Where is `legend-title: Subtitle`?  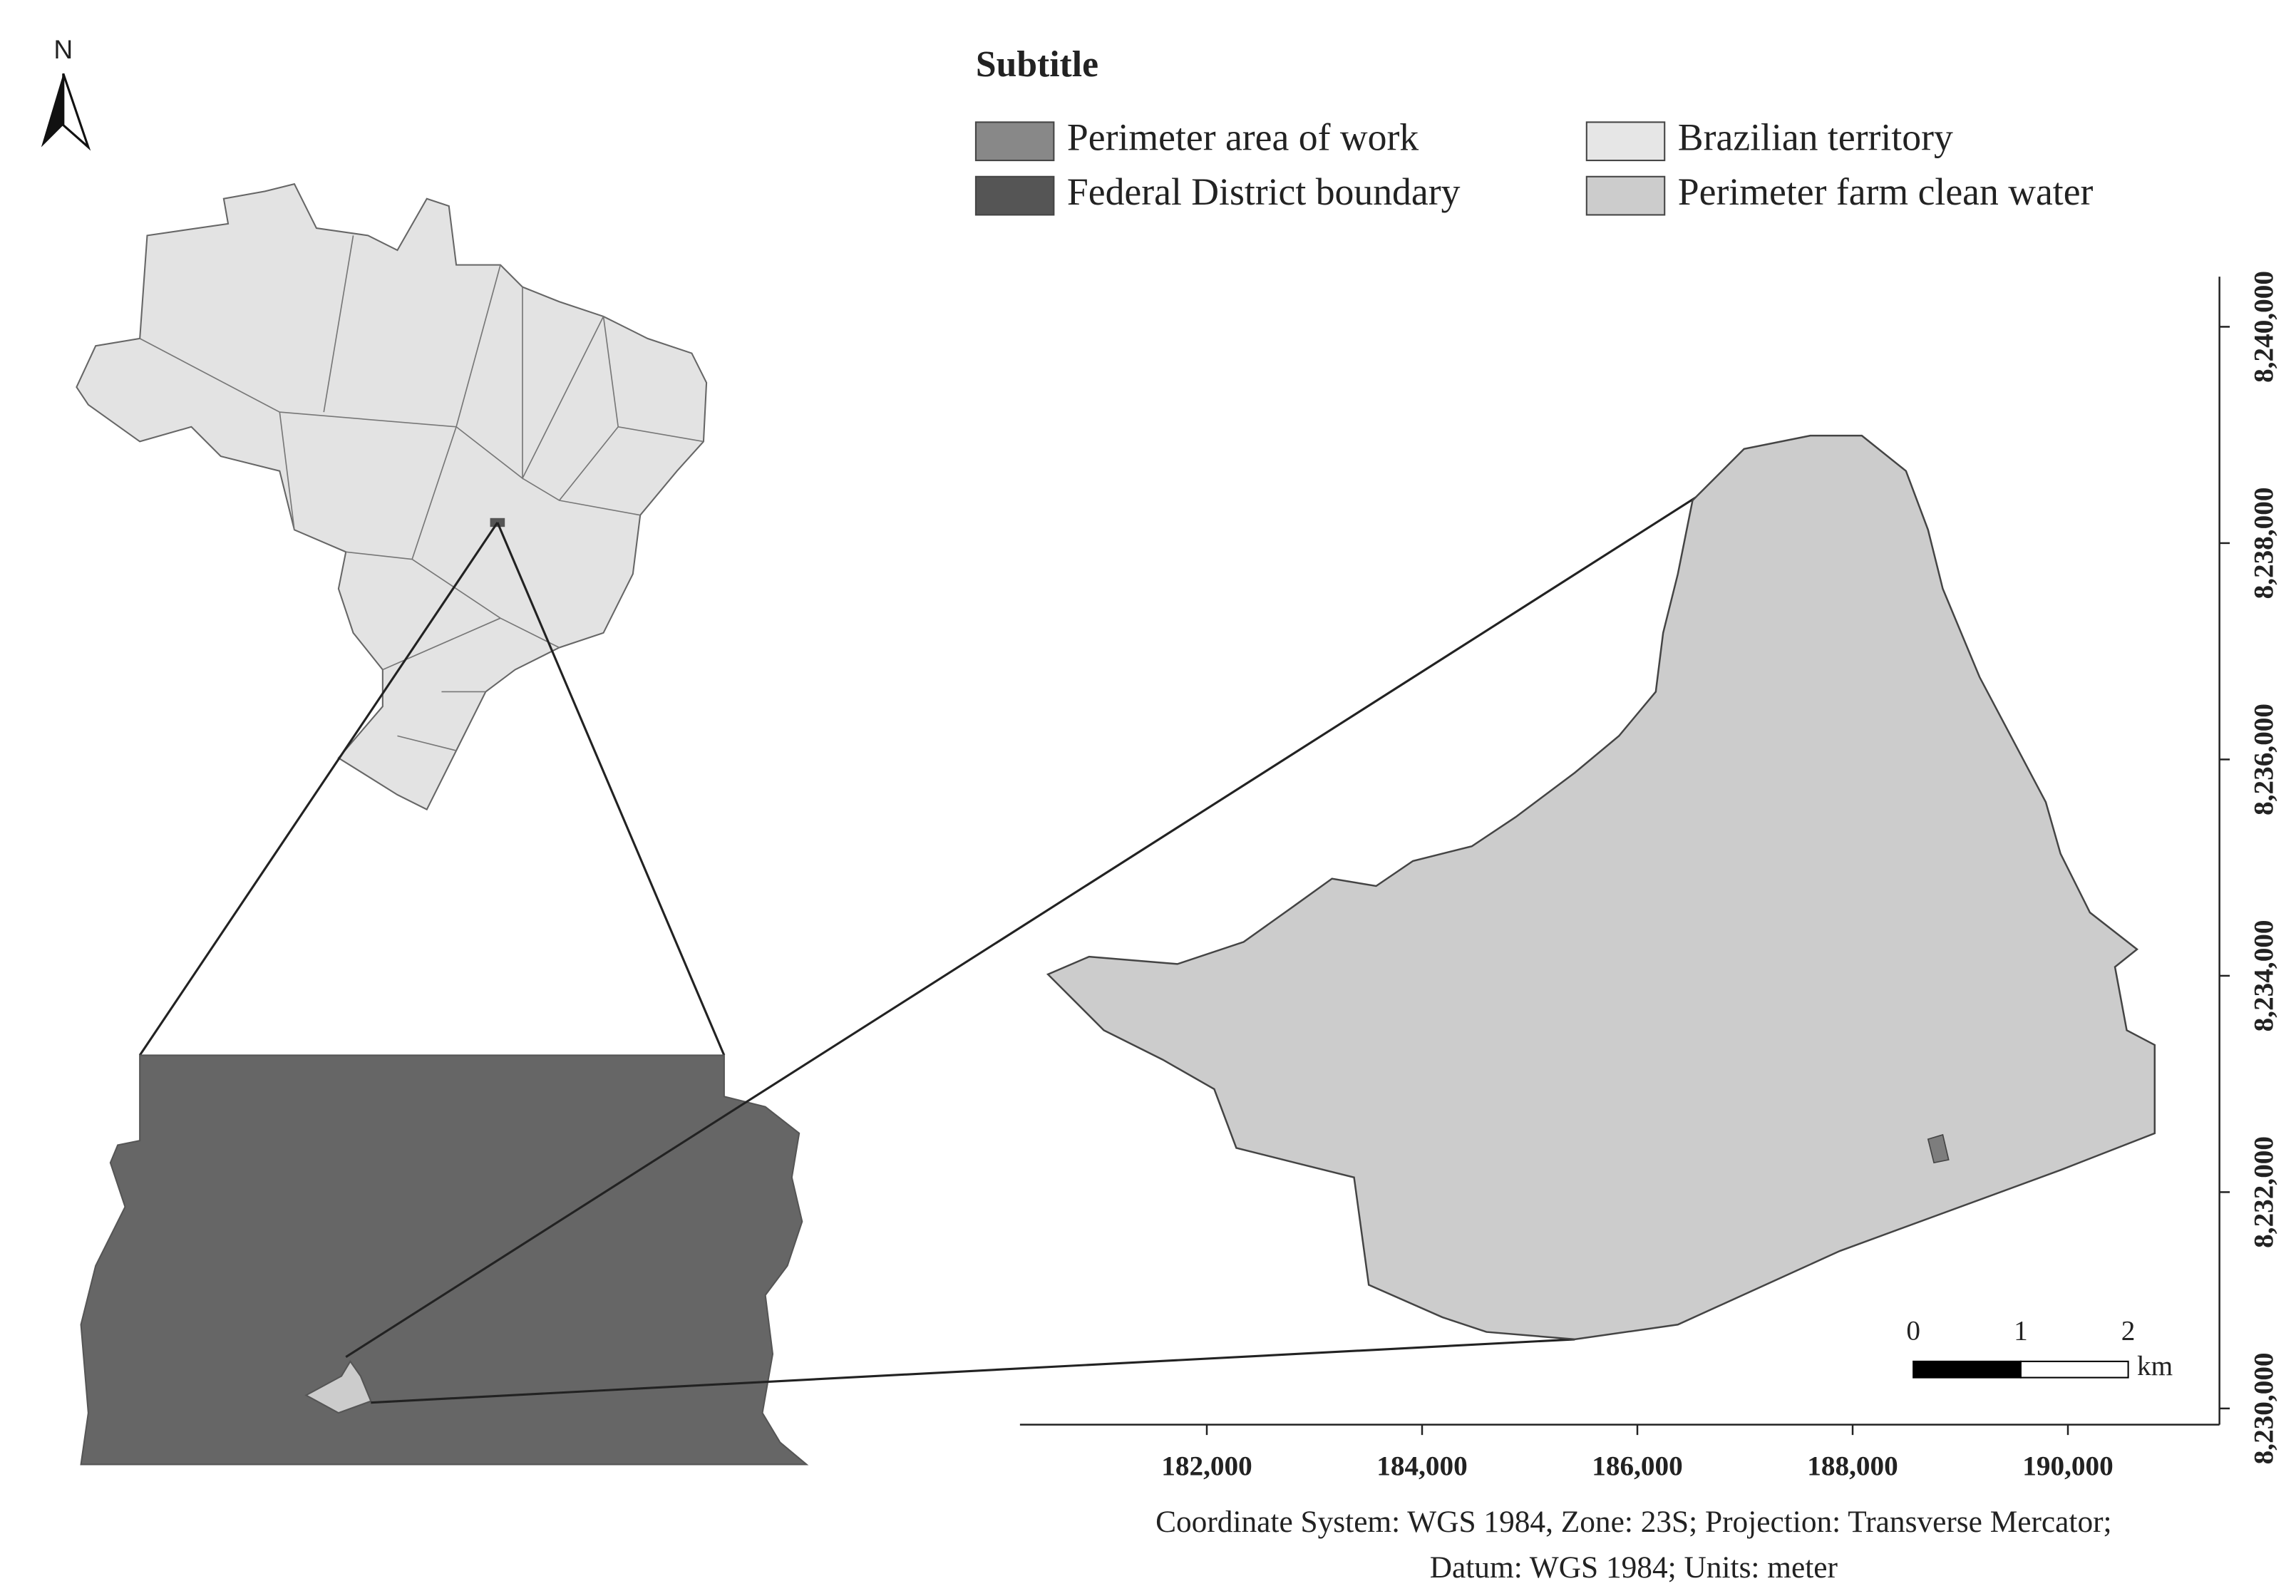
legend-title: Subtitle is located at coordinates (1037, 64).